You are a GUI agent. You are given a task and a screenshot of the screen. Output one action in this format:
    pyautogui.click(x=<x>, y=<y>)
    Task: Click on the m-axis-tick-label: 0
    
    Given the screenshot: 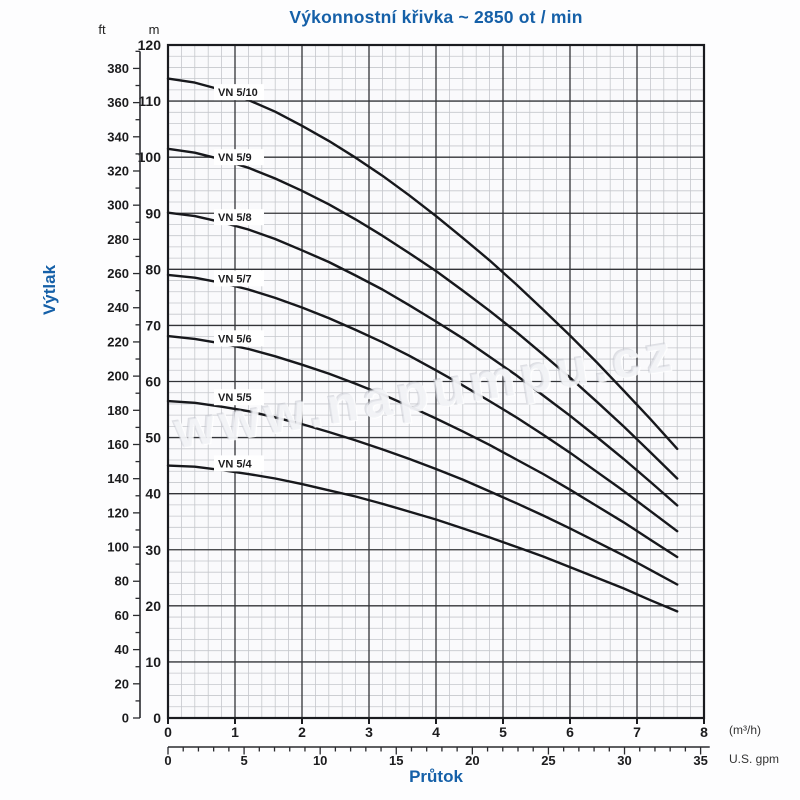 What is the action you would take?
    pyautogui.click(x=157, y=718)
    